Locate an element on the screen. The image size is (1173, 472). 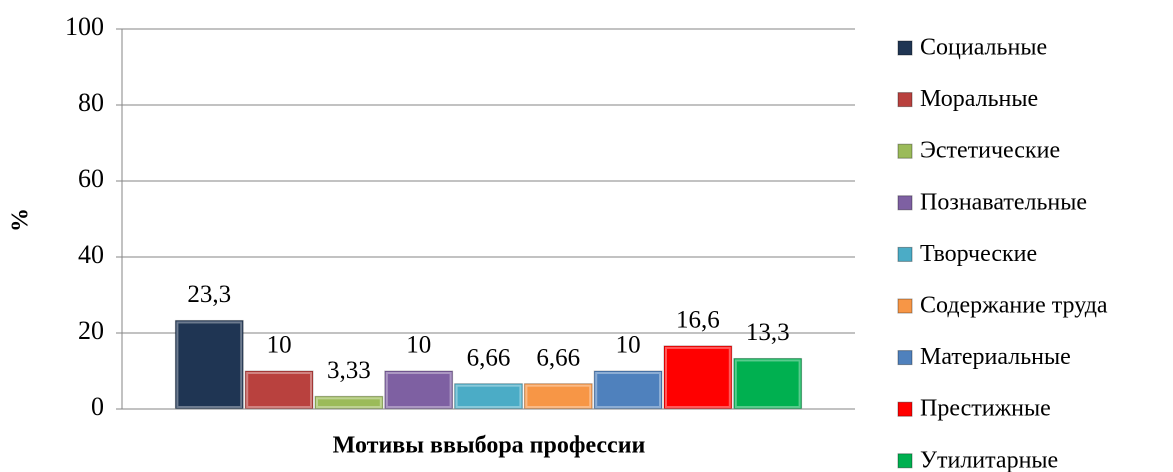
legend-label: Утилитарные is located at coordinates (989, 459).